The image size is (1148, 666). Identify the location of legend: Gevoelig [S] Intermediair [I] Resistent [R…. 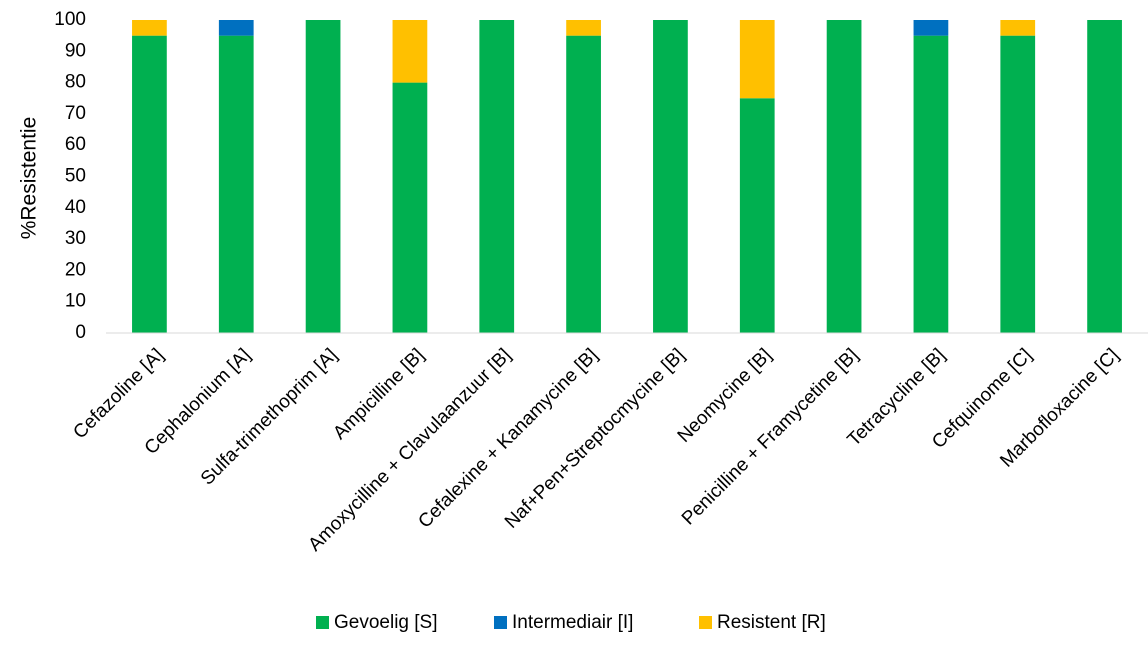
(571, 622).